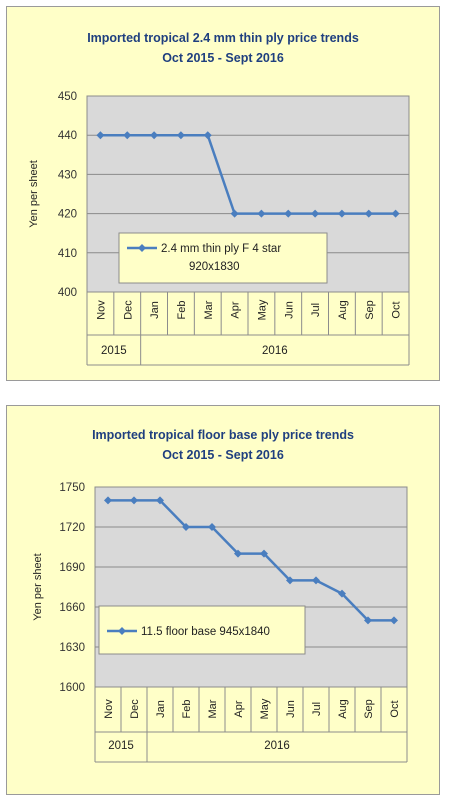  What do you see at coordinates (67, 136) in the screenshot?
I see `y-tick-label: 440` at bounding box center [67, 136].